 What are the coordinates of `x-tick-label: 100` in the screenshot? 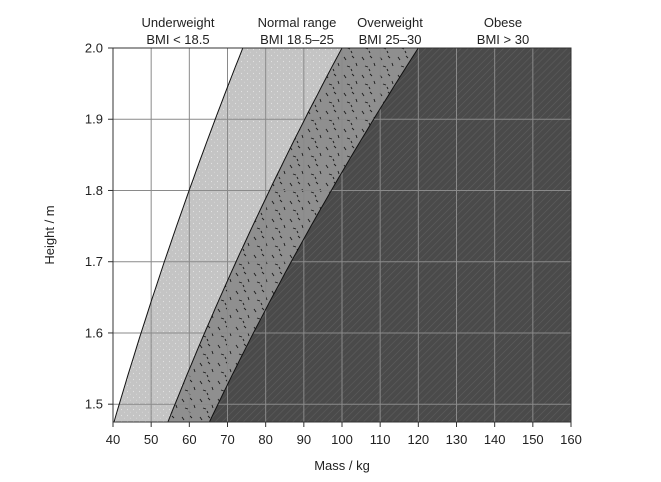 It's located at (342, 439).